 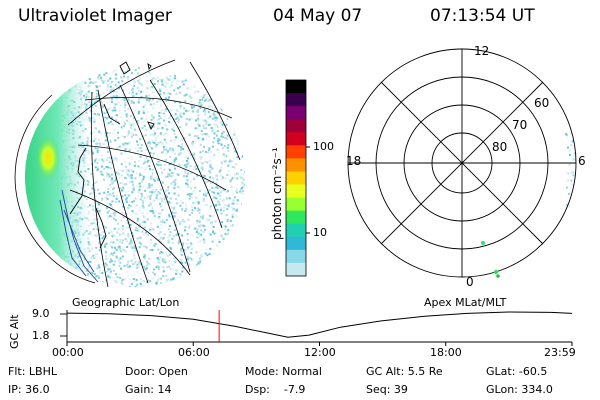 What do you see at coordinates (320, 352) in the screenshot?
I see `altitude-xtick-2: 12:00` at bounding box center [320, 352].